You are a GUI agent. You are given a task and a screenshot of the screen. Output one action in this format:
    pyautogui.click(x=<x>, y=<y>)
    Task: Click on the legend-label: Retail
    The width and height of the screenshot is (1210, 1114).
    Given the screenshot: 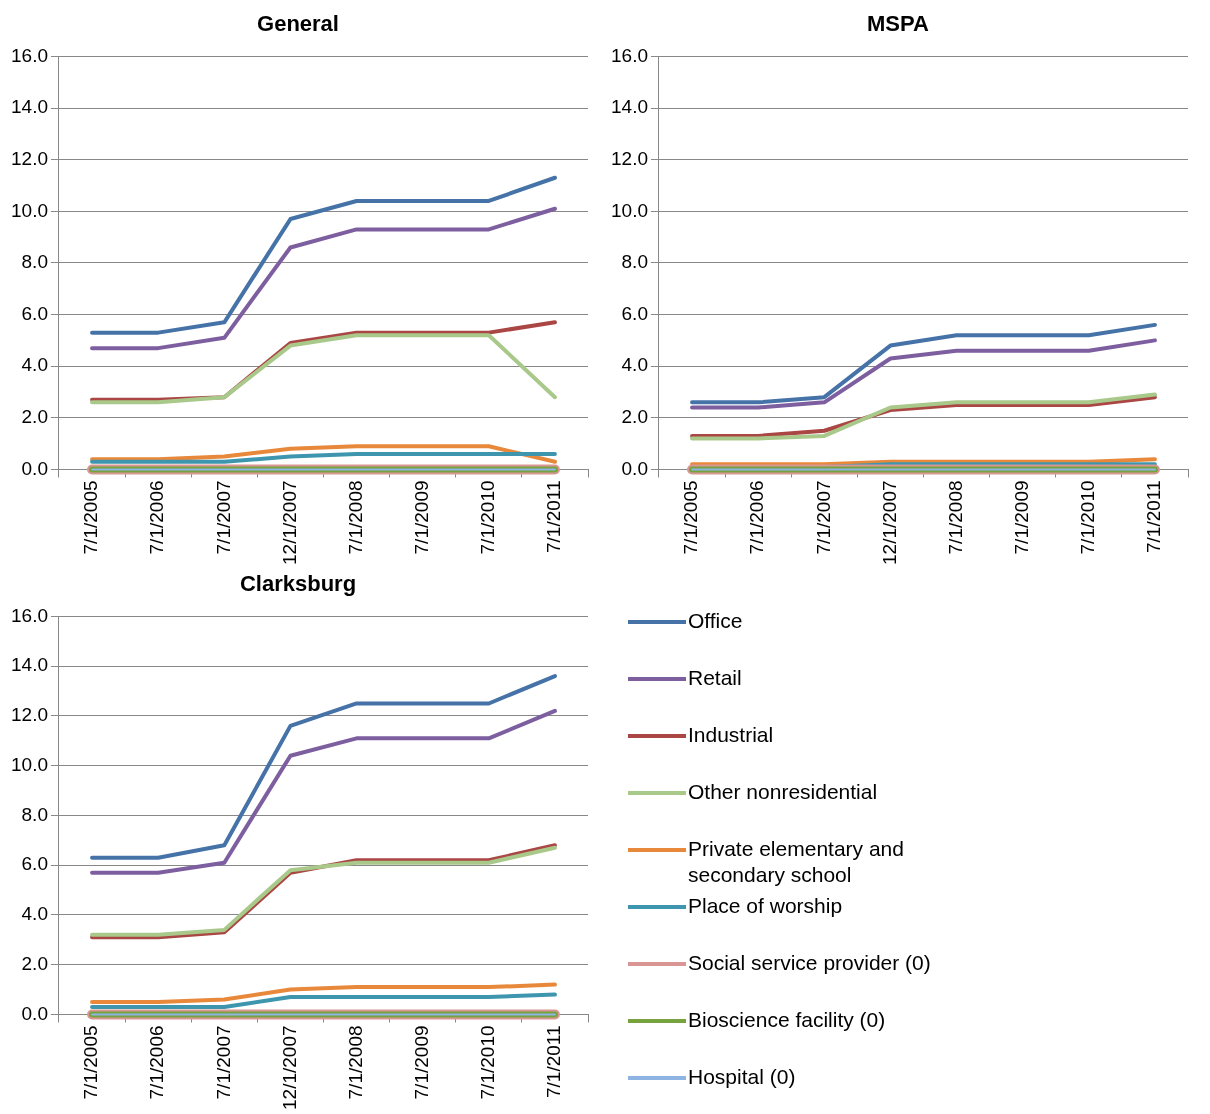 What is the action you would take?
    pyautogui.click(x=715, y=678)
    